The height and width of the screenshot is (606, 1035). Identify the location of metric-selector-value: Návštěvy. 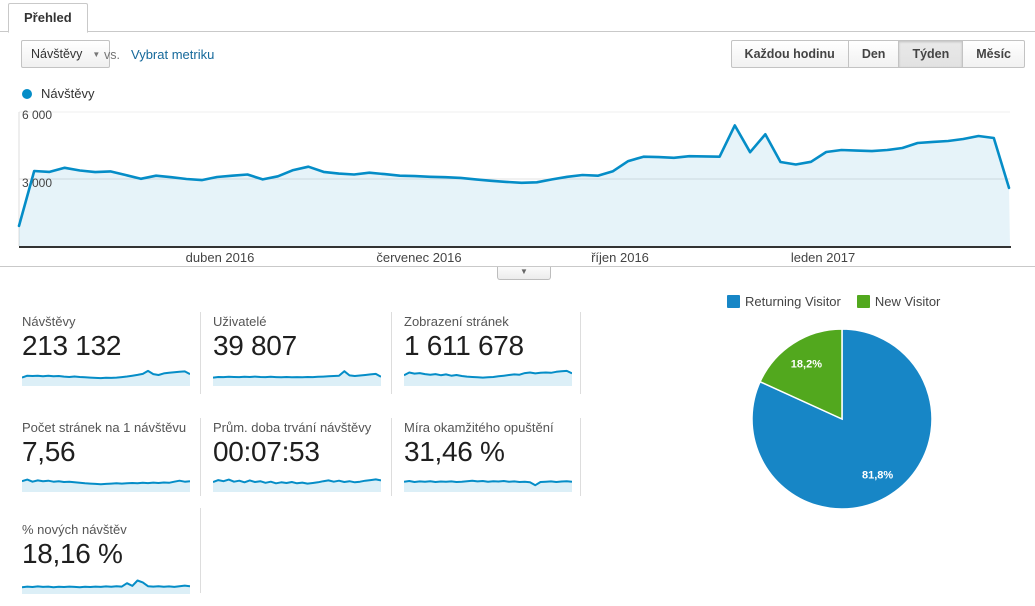
(57, 54).